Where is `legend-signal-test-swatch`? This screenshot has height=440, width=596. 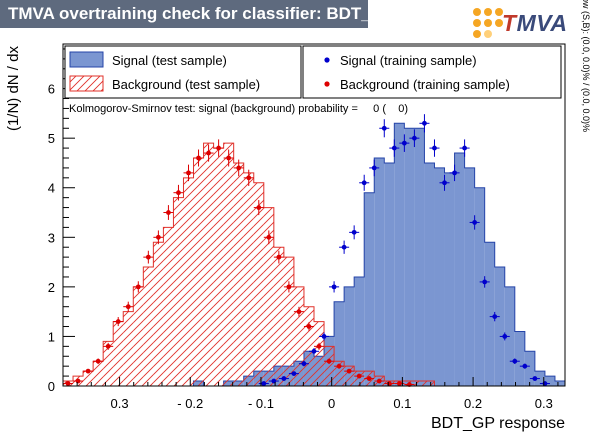 legend-signal-test-swatch is located at coordinates (86, 59).